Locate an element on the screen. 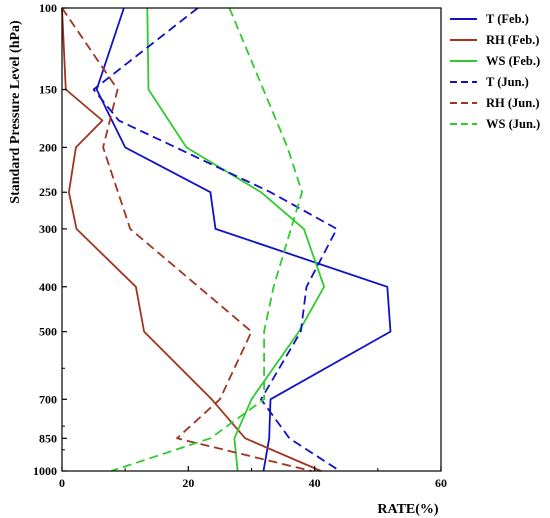  legend-label-6: WS (Jun.) is located at coordinates (513, 124).